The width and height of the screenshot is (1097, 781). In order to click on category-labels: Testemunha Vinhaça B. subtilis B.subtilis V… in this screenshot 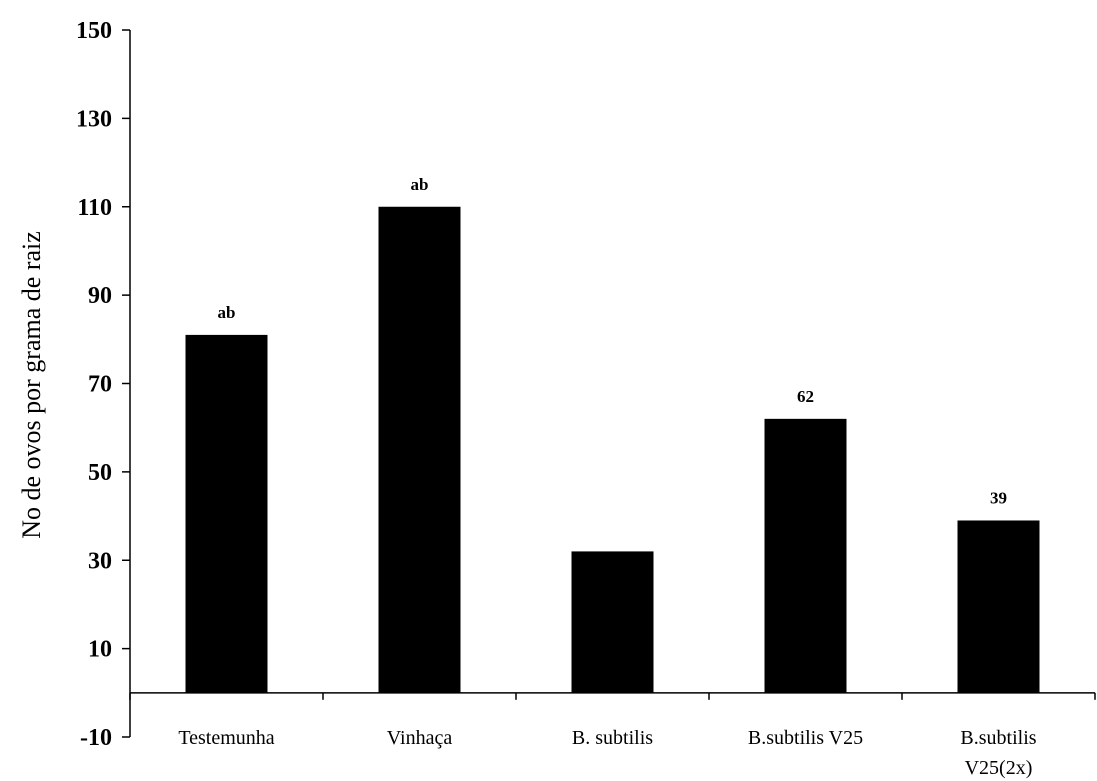, I will do `click(607, 753)`.